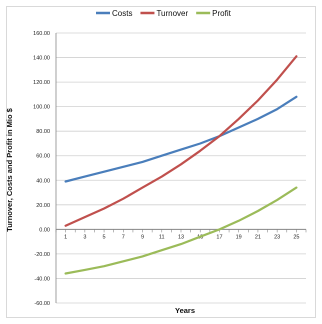 The width and height of the screenshot is (322, 324). I want to click on x-tick-label: 9, so click(142, 237).